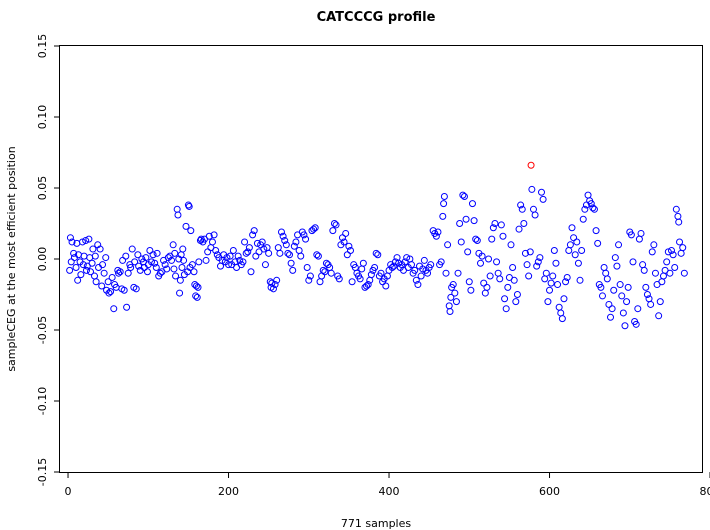 This screenshot has height=530, width=710. I want to click on y-tick-label: 0.10, so click(42, 117).